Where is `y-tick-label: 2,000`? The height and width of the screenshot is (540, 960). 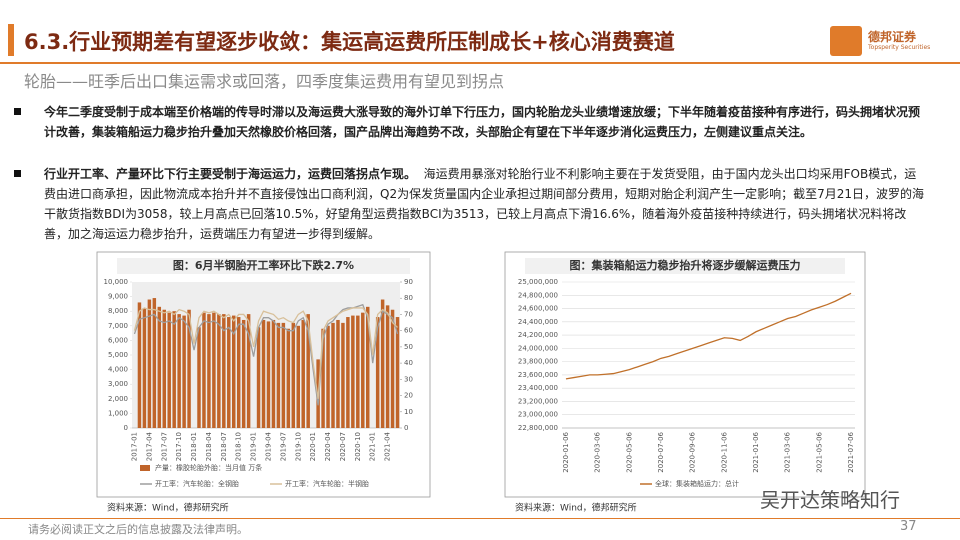
y-tick-label: 2,000 is located at coordinates (118, 399).